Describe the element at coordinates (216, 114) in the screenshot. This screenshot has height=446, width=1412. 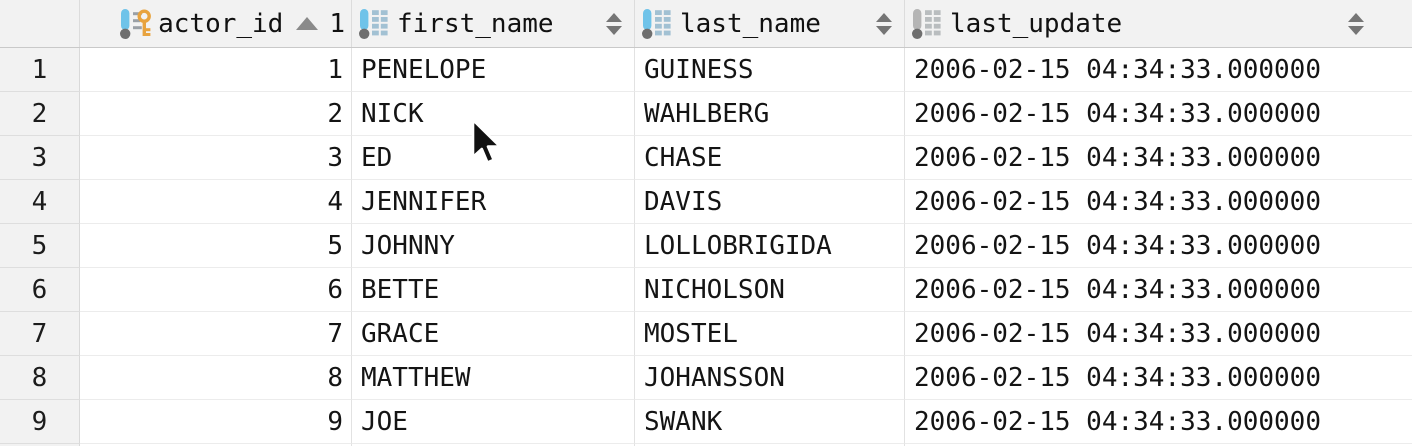
I see `cell-actor-id: 2` at that location.